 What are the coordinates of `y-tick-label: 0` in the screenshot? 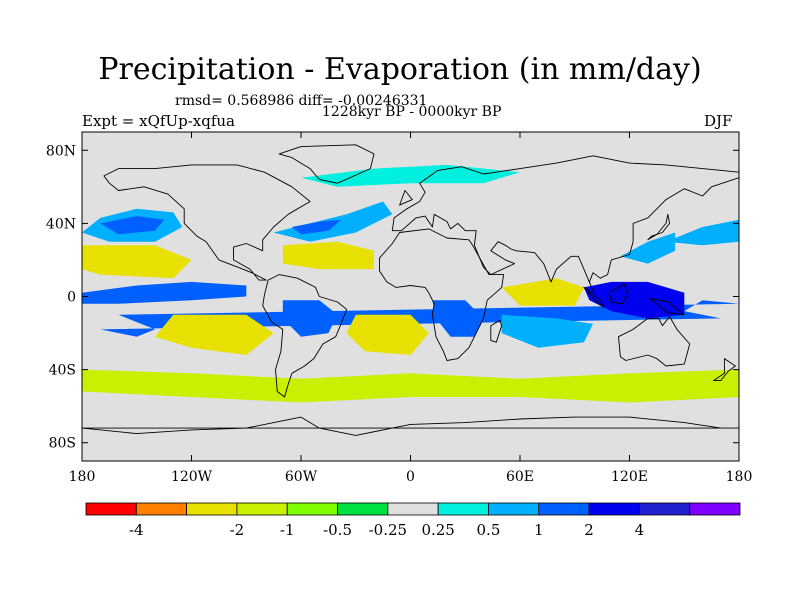 It's located at (71, 298).